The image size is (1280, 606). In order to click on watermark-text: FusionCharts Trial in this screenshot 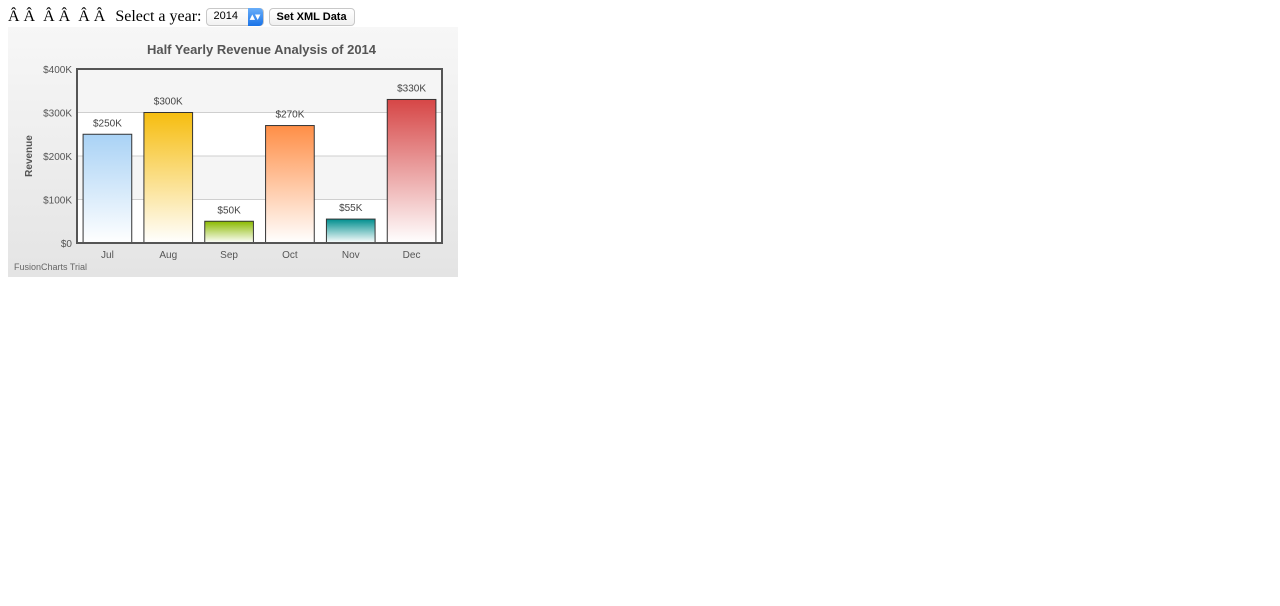, I will do `click(50, 267)`.